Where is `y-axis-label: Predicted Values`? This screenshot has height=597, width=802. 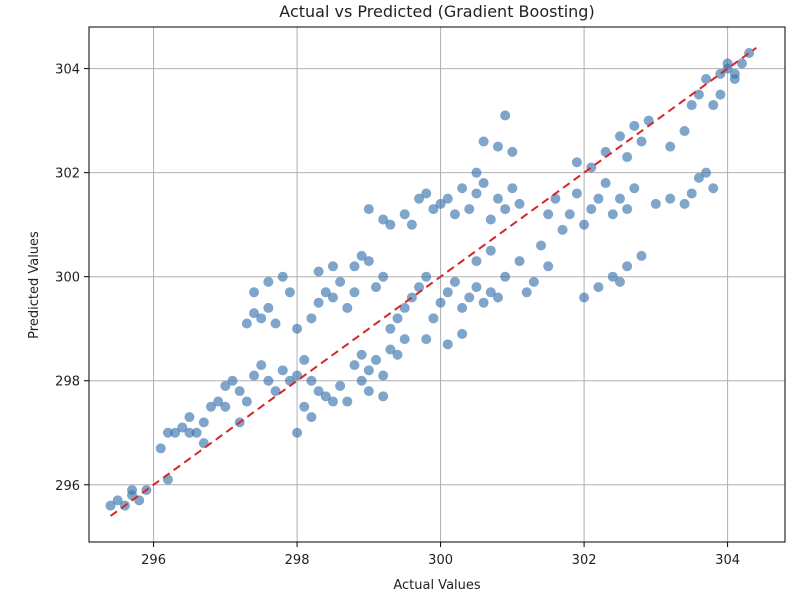 y-axis-label: Predicted Values is located at coordinates (34, 285).